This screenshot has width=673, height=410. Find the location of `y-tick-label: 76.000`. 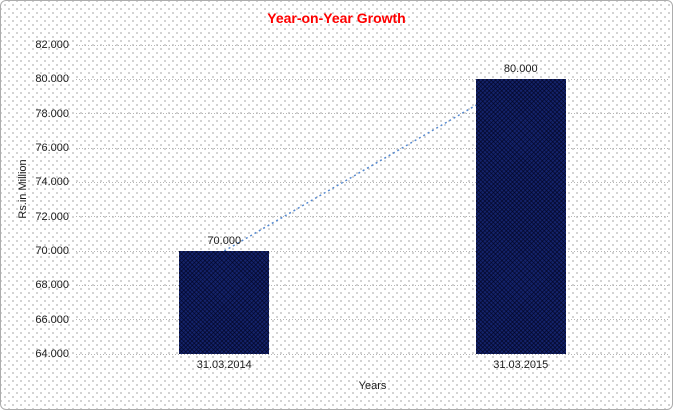

y-tick-label: 76.000 is located at coordinates (52, 148).